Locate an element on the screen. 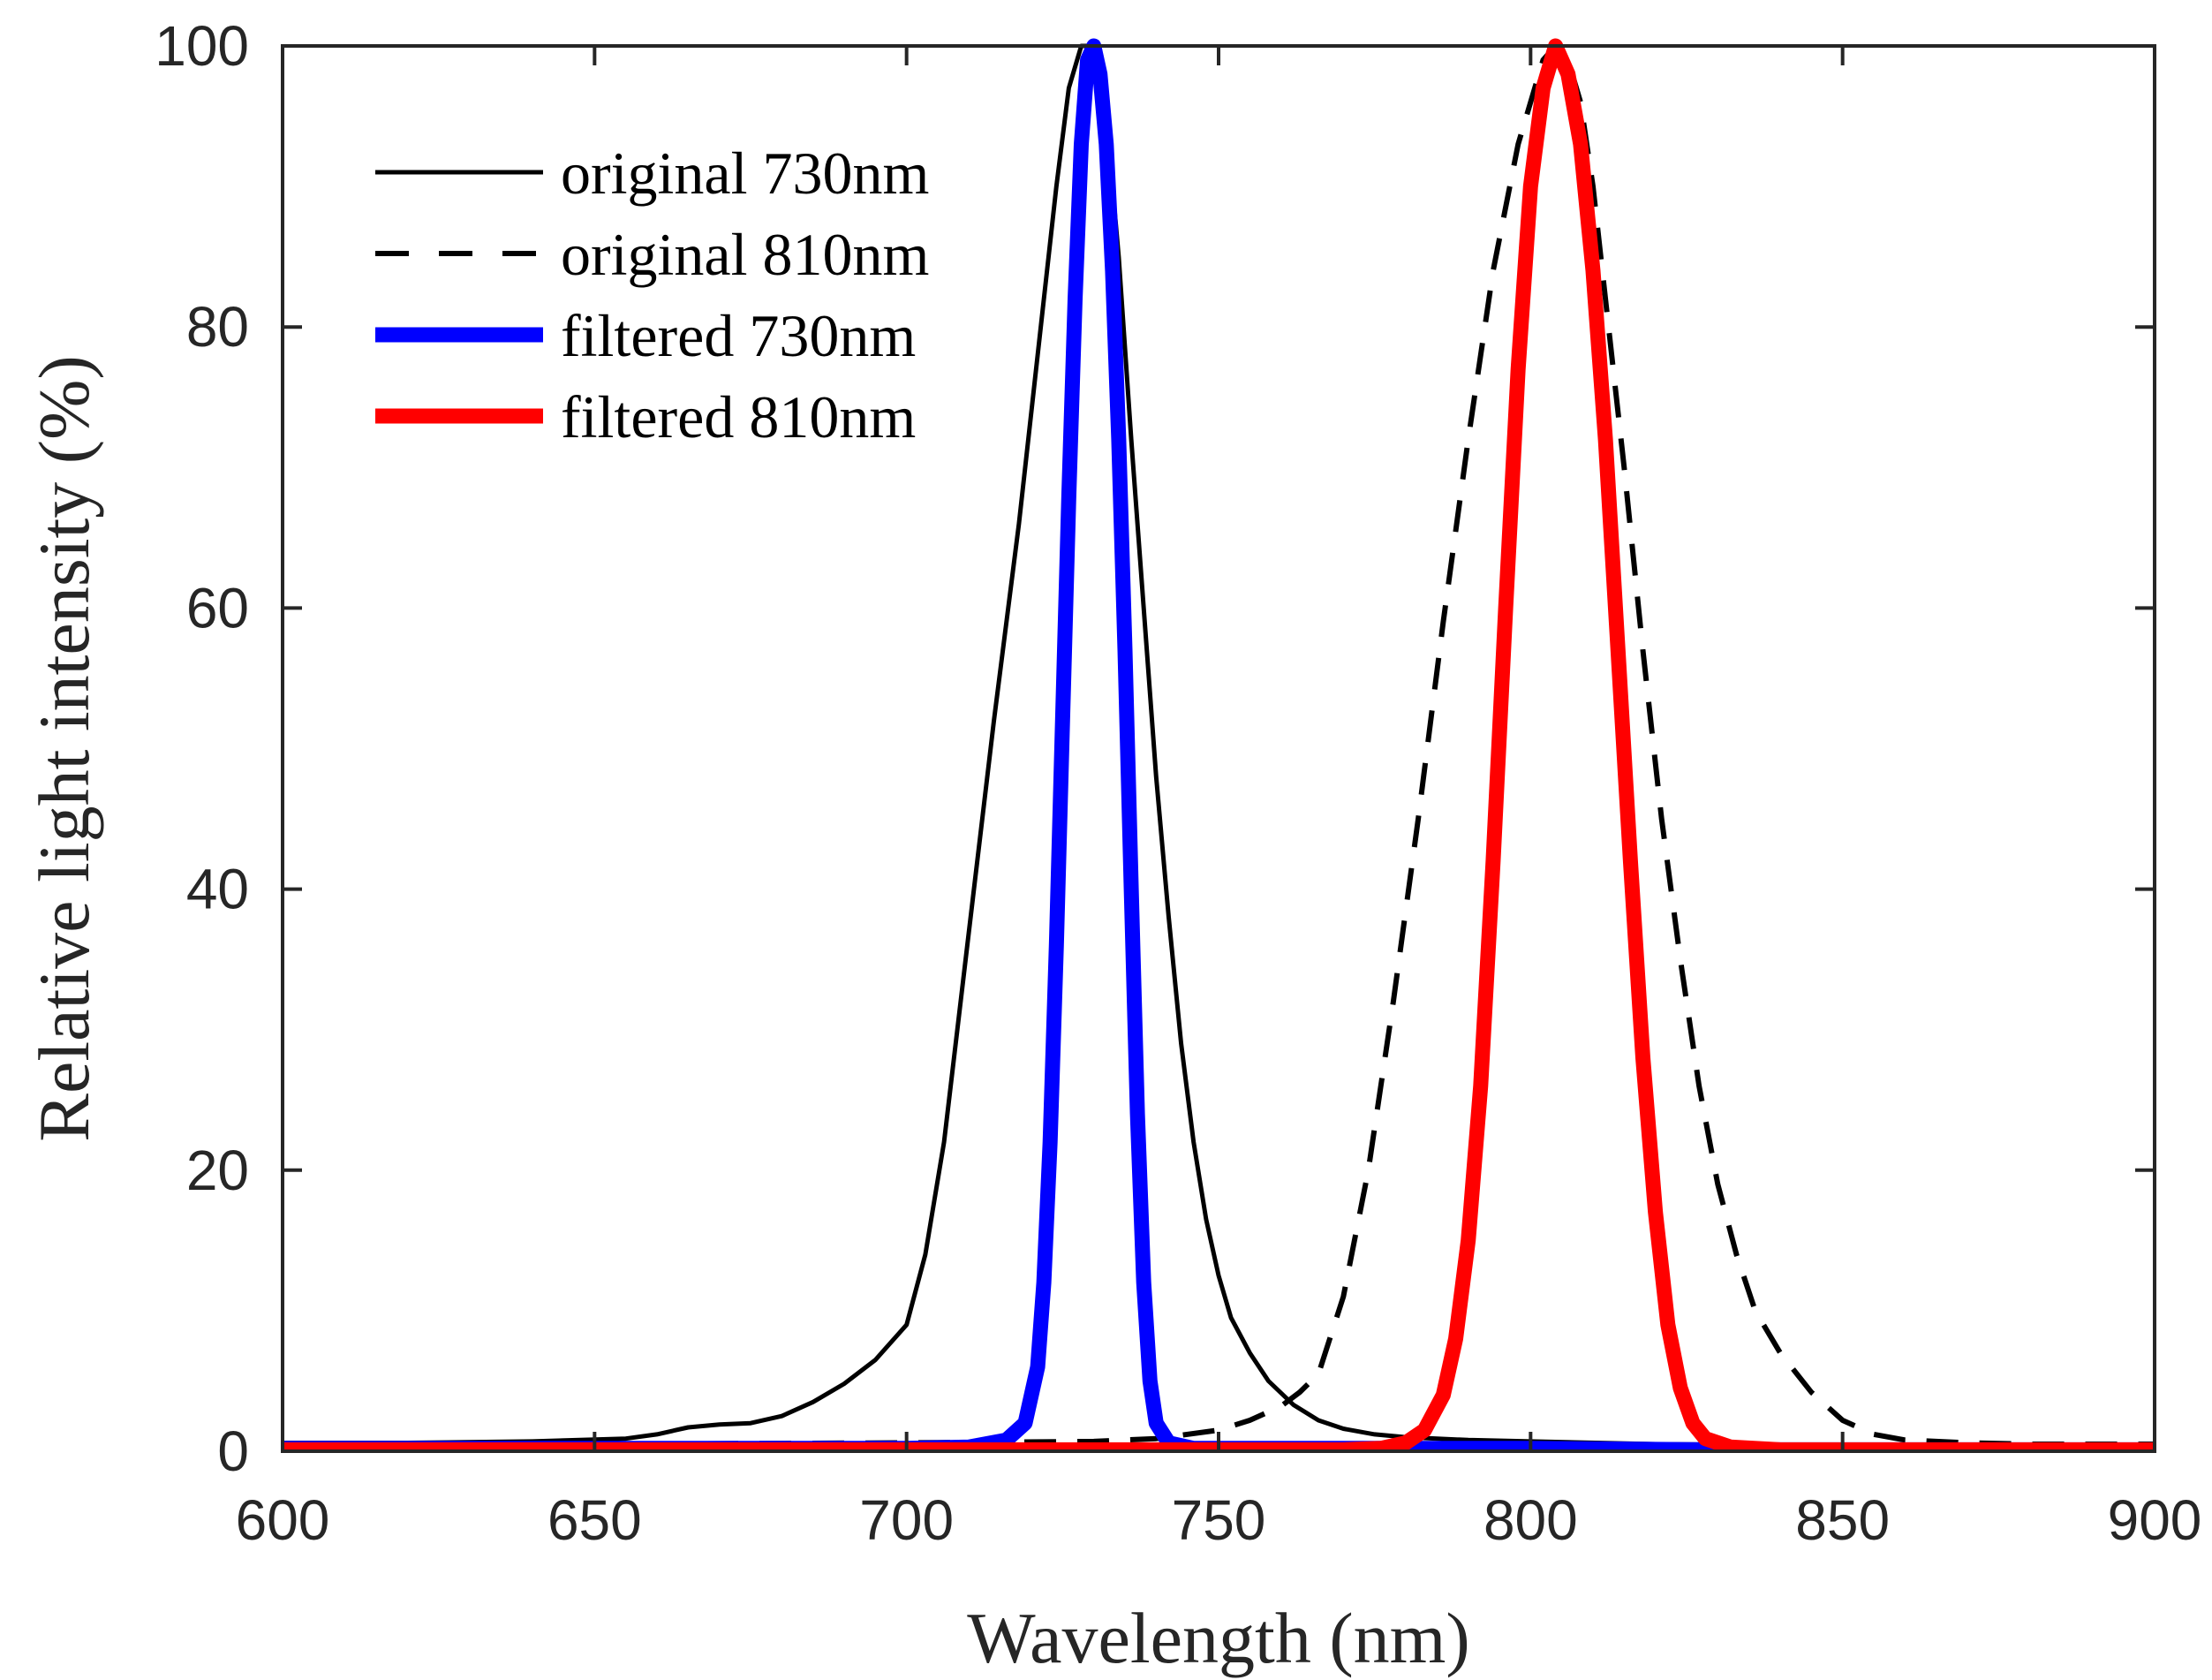  x-tick-label: 700 is located at coordinates (907, 1520).